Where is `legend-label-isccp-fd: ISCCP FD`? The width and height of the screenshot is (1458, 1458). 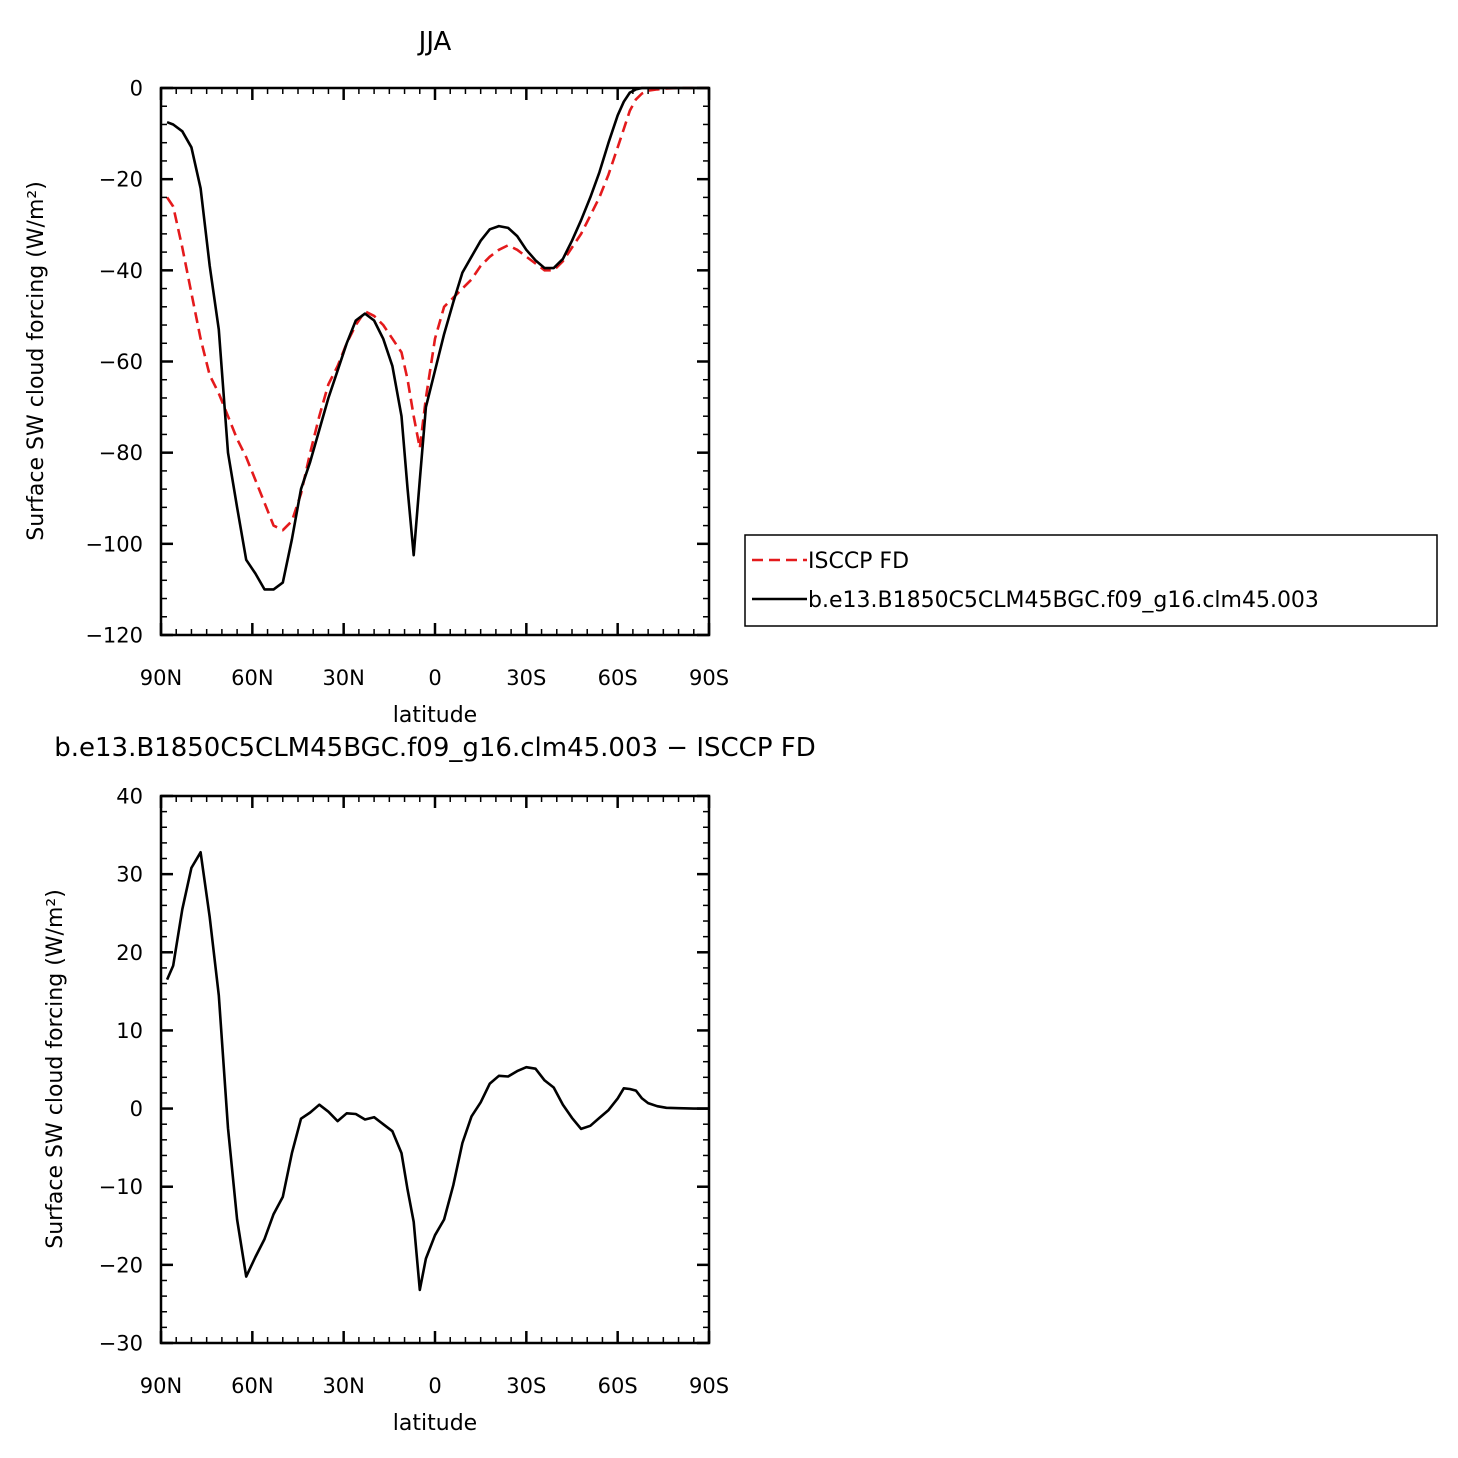 legend-label-isccp-fd: ISCCP FD is located at coordinates (858, 561).